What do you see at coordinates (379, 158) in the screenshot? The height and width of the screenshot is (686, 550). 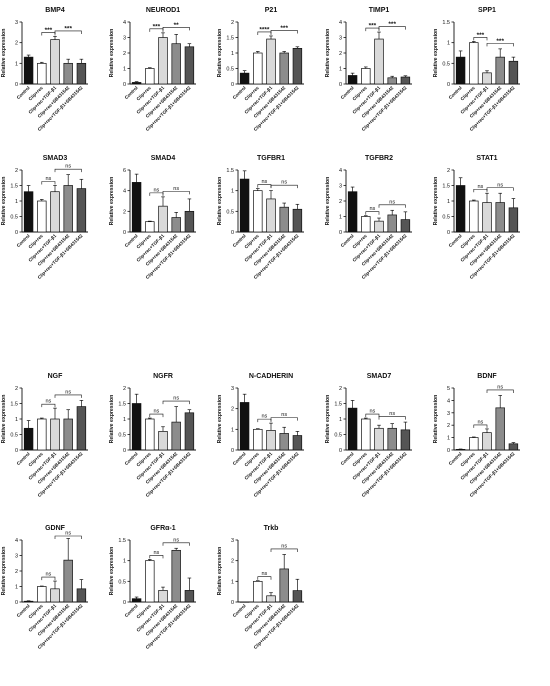 I see `panel-title: TGFBR2` at bounding box center [379, 158].